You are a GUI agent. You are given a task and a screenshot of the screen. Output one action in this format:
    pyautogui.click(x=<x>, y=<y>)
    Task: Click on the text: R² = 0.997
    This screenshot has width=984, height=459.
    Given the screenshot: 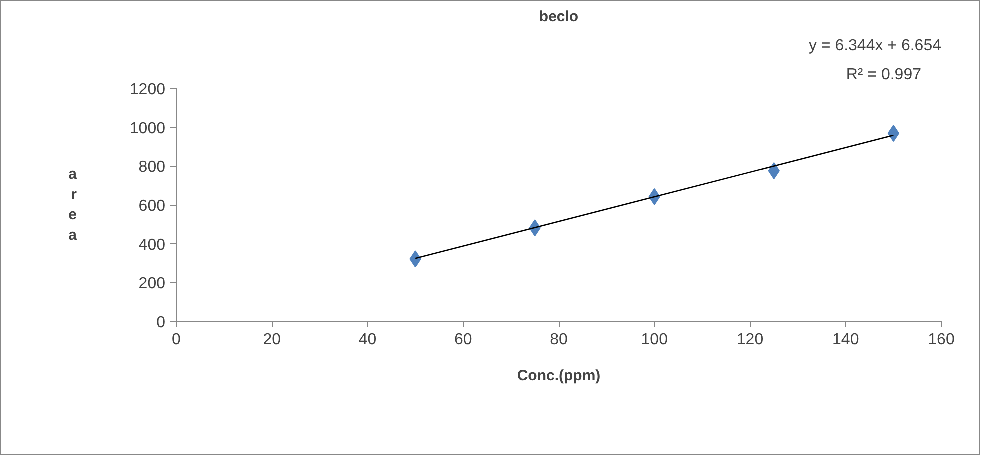 What is the action you would take?
    pyautogui.click(x=884, y=75)
    